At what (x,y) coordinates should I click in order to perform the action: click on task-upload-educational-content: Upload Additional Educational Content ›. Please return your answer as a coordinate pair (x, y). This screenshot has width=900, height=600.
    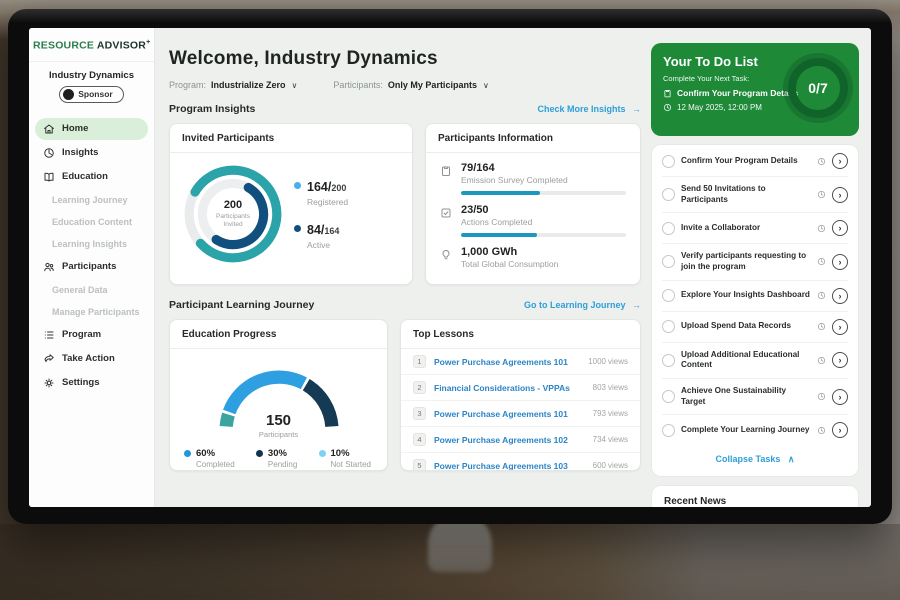
    Looking at the image, I should click on (755, 361).